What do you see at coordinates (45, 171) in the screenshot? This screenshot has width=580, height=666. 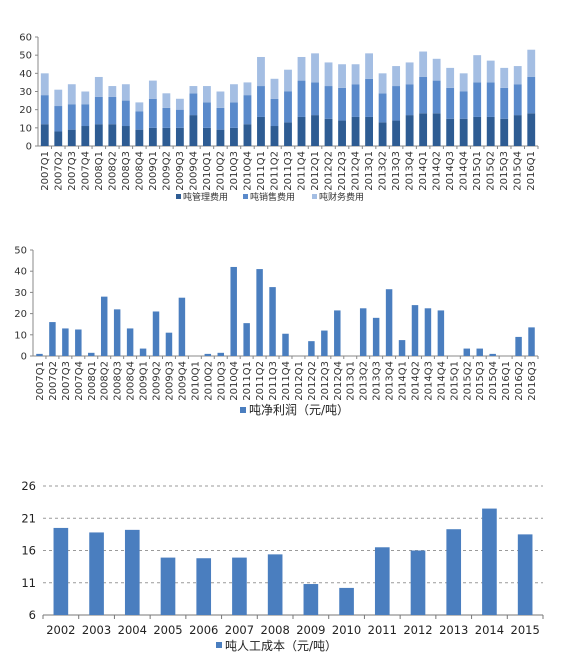 I see `chart-1-x-tick-label: 2007Q1` at bounding box center [45, 171].